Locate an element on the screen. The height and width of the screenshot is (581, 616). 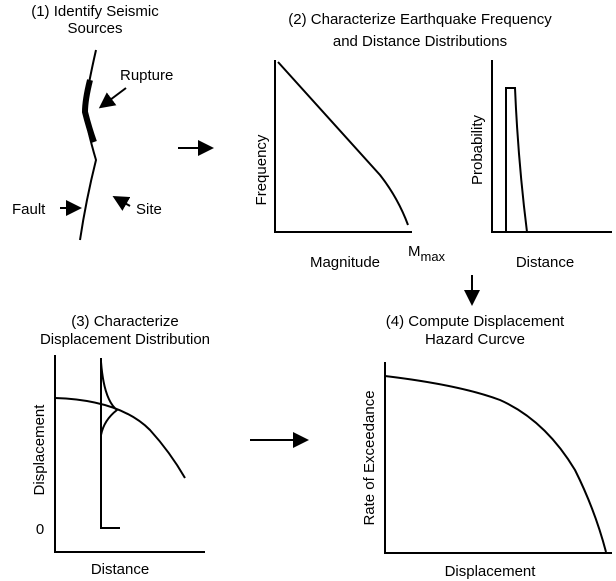
panel-title: (2) Characterize Earthquake Frequency is located at coordinates (420, 19).